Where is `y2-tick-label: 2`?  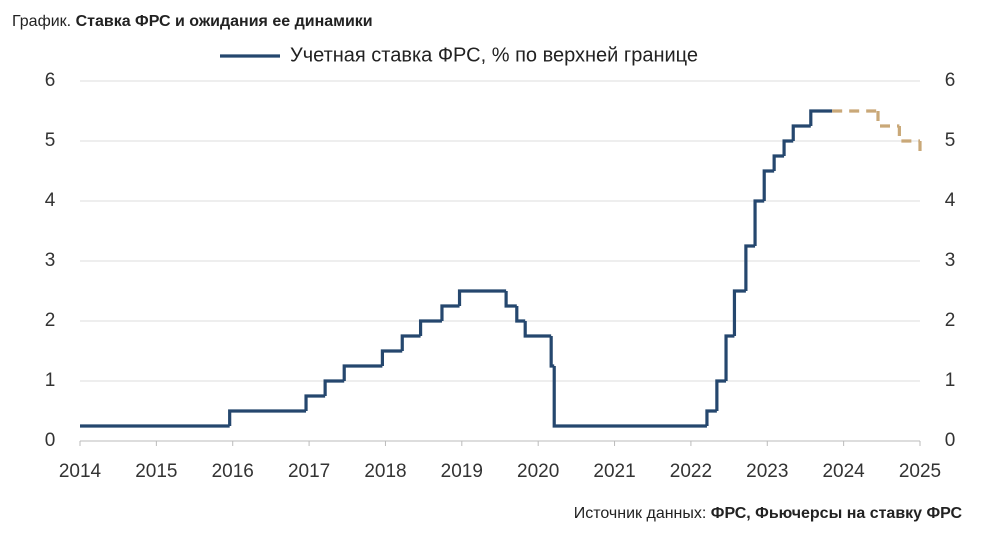 y2-tick-label: 2 is located at coordinates (950, 320).